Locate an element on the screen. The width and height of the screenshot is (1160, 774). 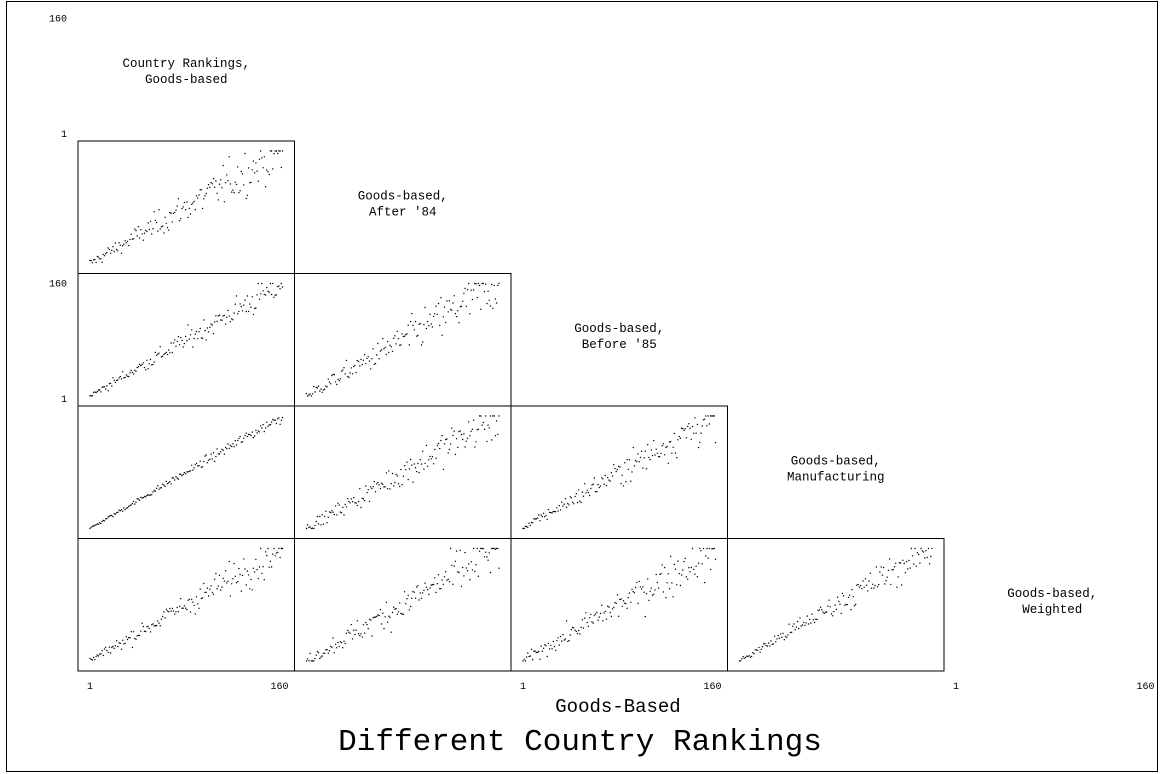
variable-label-2: Goods-based, Before '85 is located at coordinates (619, 337).